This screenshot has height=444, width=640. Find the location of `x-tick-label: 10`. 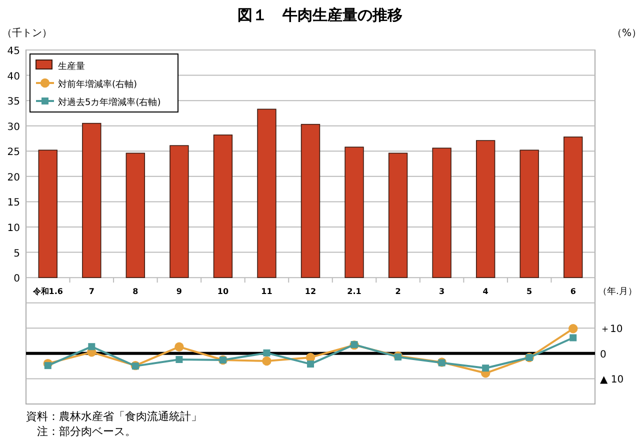

x-tick-label: 10 is located at coordinates (223, 291).